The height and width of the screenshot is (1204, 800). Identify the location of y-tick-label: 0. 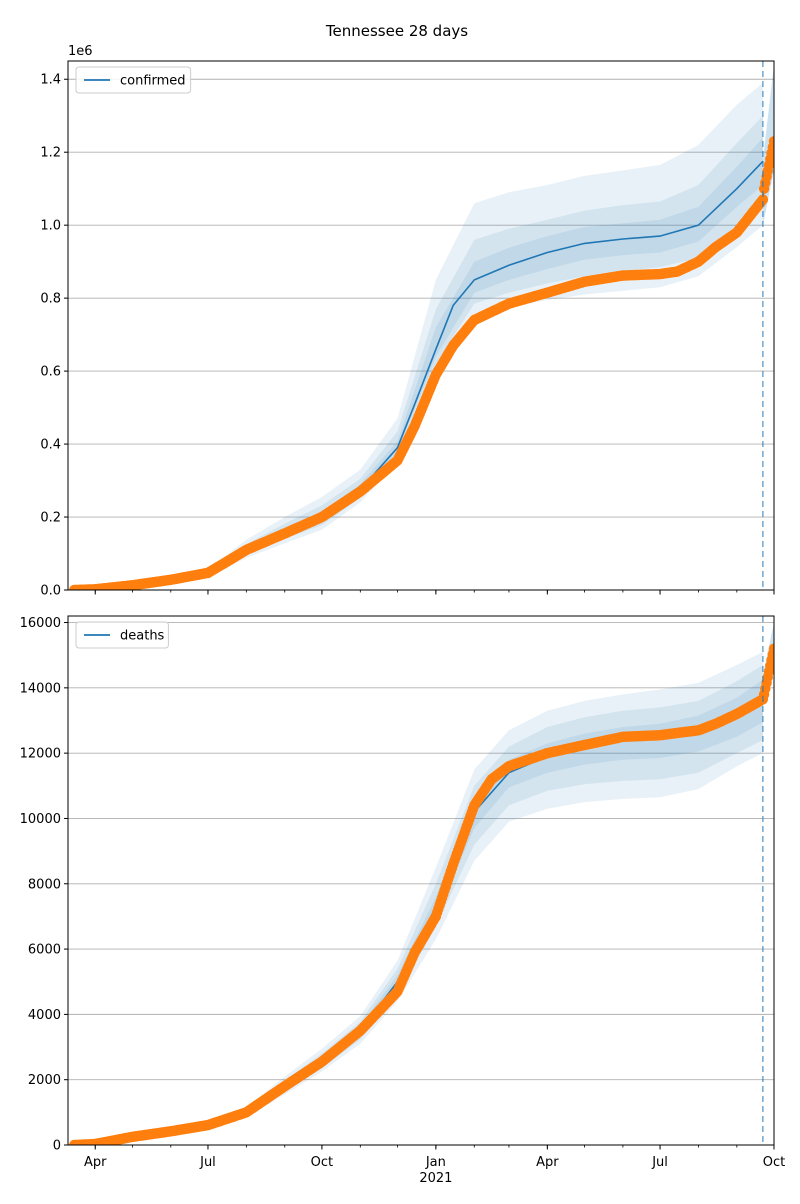
(57, 1146).